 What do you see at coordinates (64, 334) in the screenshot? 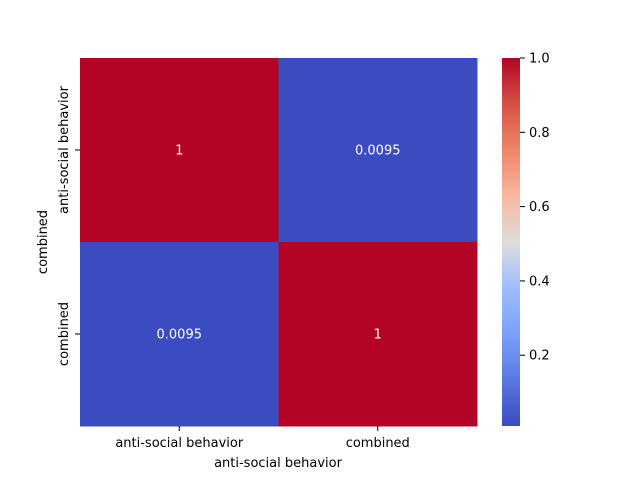
I see `y-tick-label: combined` at bounding box center [64, 334].